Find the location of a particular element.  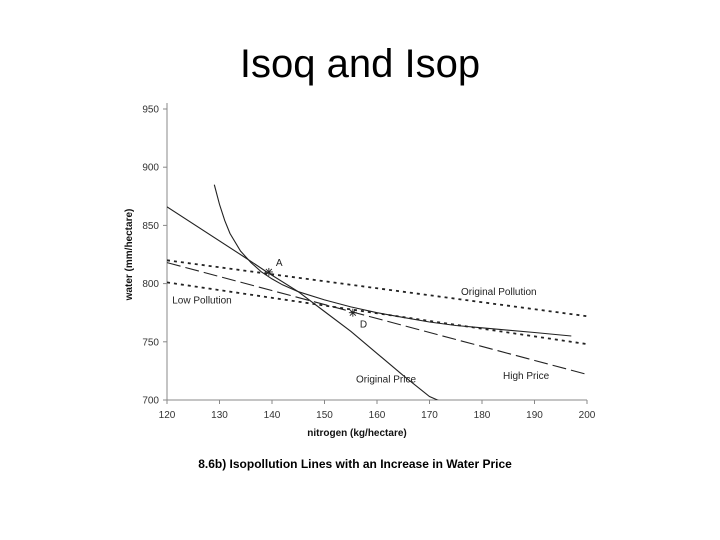

x-tick-label: 140 is located at coordinates (272, 415).